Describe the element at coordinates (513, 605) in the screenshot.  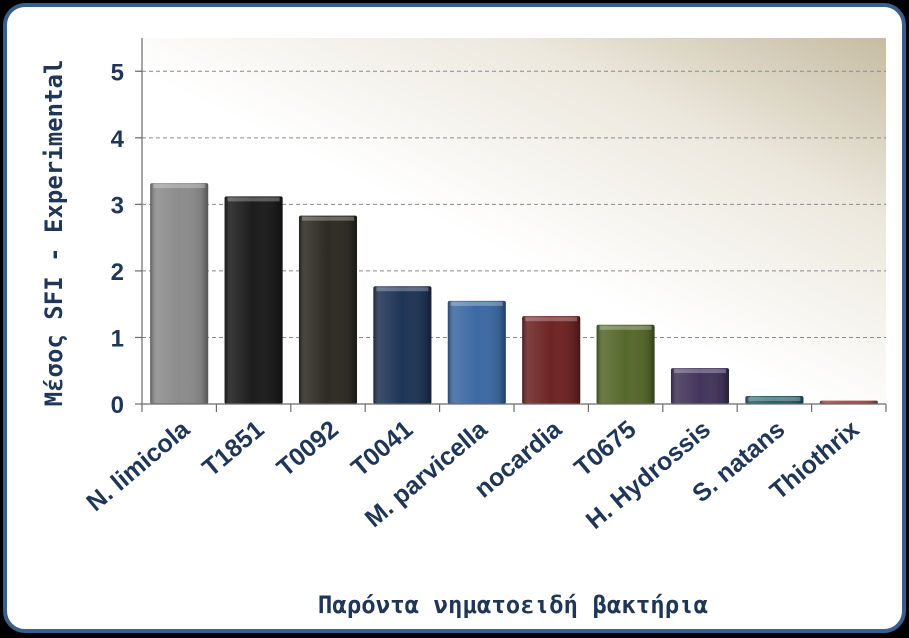
I see `x-axis-title: Παρόντα νηματοειδή βακτήρια` at that location.